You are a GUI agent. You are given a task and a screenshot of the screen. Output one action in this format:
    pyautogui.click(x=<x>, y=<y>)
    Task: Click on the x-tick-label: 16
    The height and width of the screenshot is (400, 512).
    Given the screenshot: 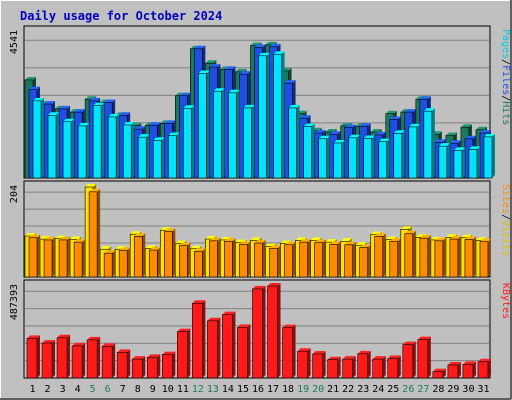 What is the action you would take?
    pyautogui.click(x=258, y=389)
    